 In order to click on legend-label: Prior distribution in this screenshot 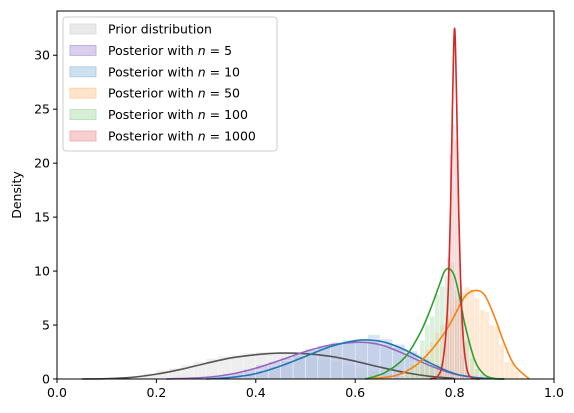, I will do `click(160, 29)`.